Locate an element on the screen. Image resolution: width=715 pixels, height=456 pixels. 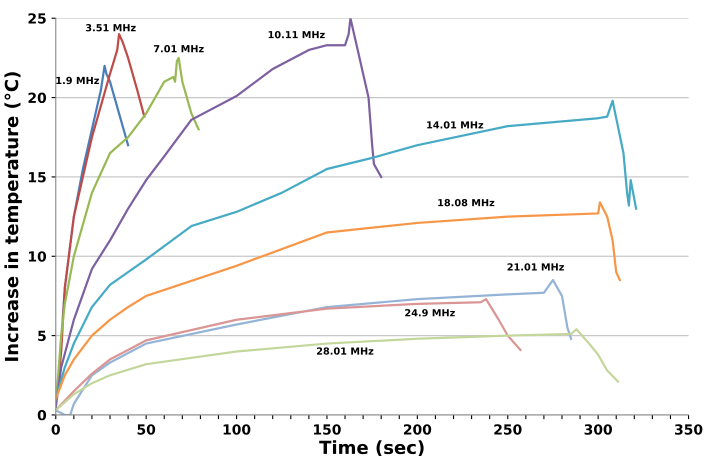
x-axis-title: Time (sec) is located at coordinates (371, 448).